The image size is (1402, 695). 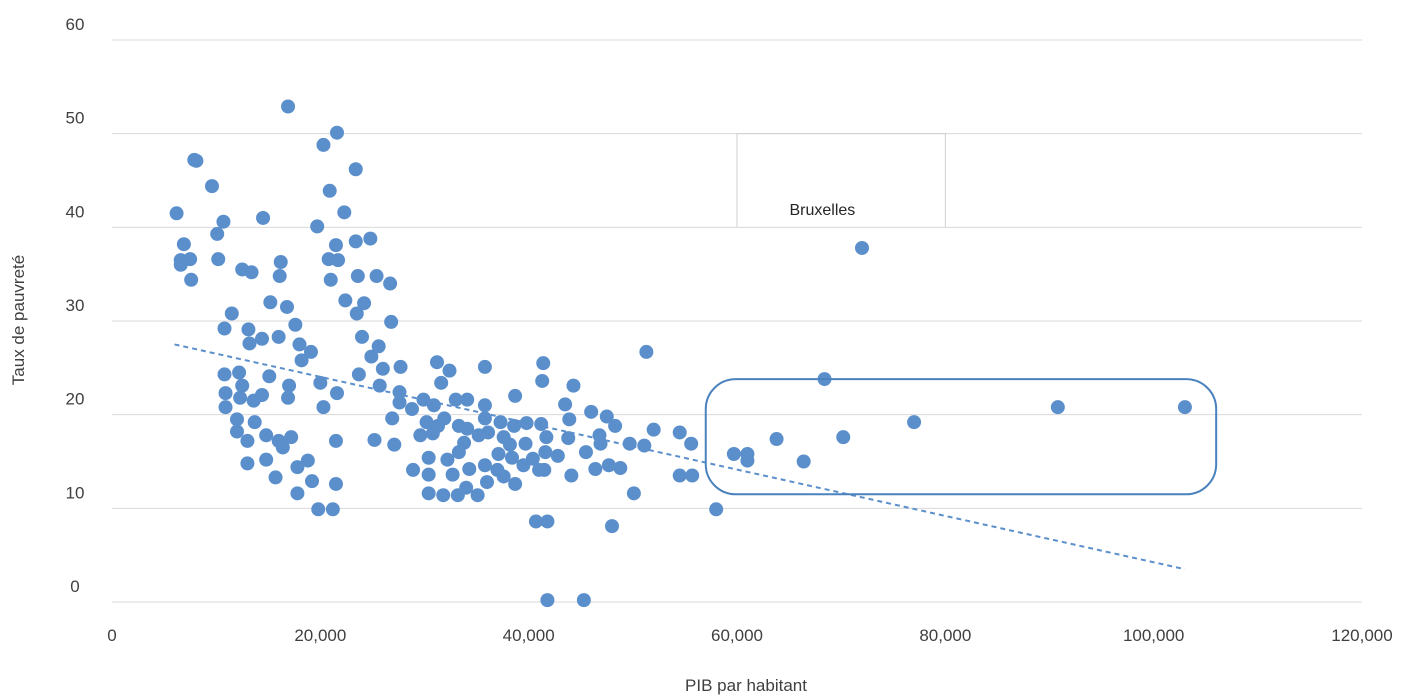 I want to click on y-tick-label: 0, so click(x=74, y=586).